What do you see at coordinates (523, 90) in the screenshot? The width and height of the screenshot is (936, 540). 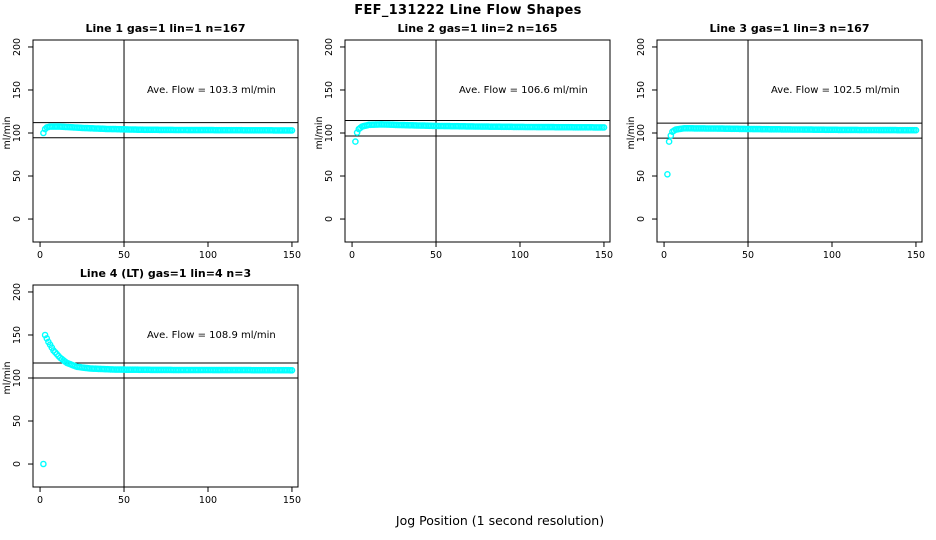 I see `ave-flow-annotation: Ave. Flow = 106.6 ml/min` at bounding box center [523, 90].